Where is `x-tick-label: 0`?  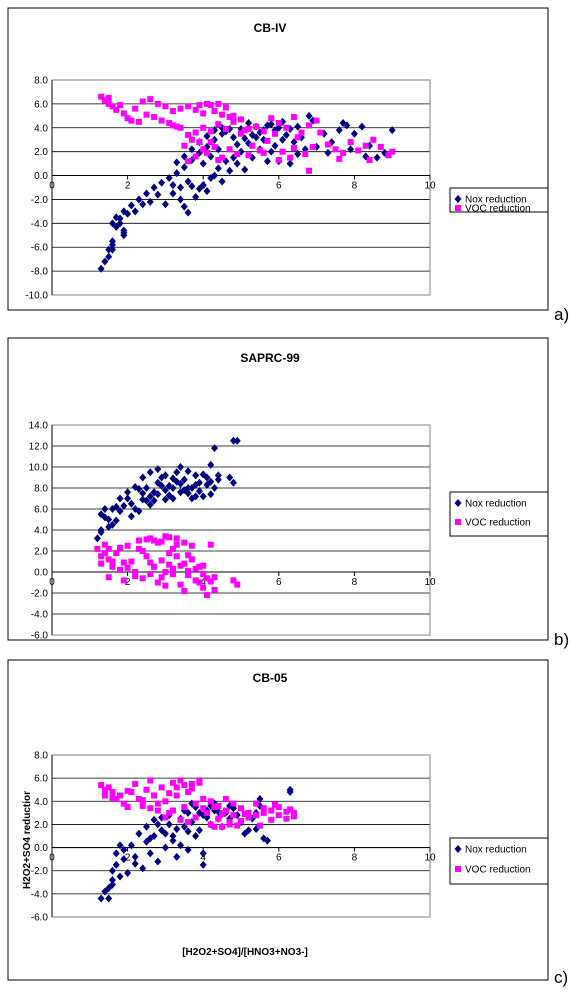
x-tick-label: 0 is located at coordinates (52, 858).